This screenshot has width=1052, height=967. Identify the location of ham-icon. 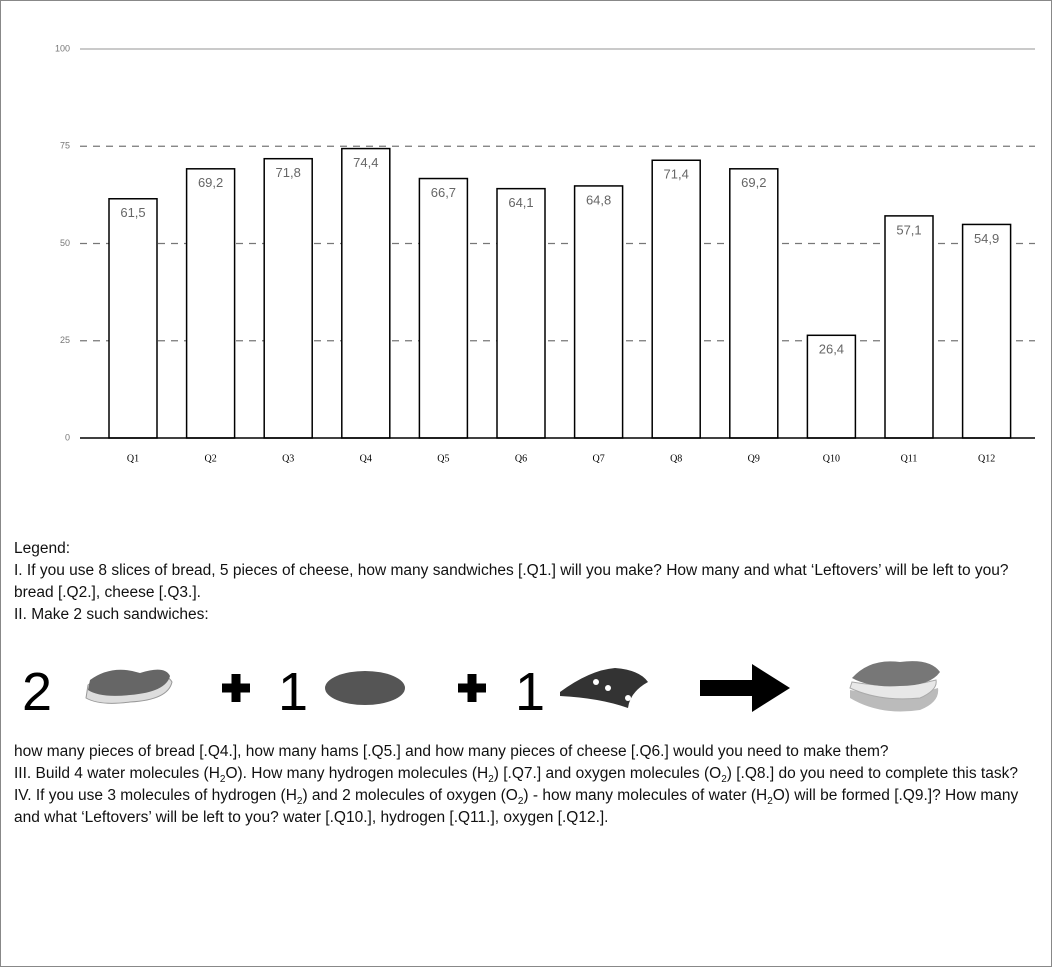
(365, 688).